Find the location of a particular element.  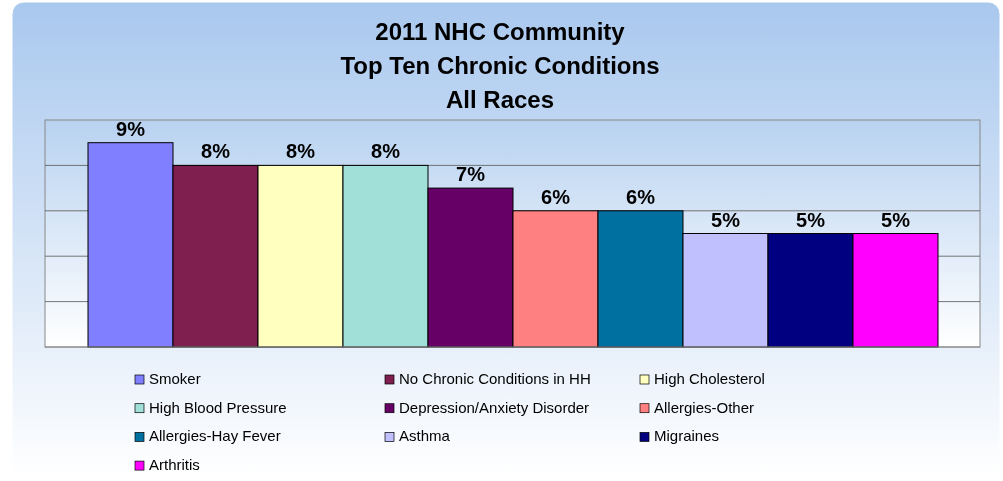

legend-label: Migraines is located at coordinates (687, 436).